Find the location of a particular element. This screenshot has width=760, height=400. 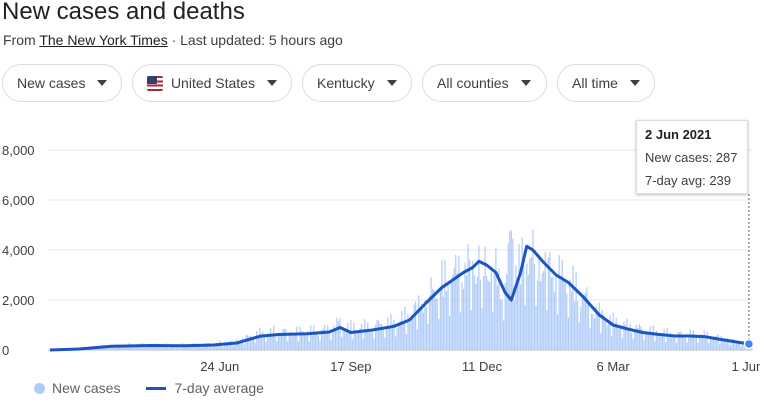

metric-dropdown-label: New cases is located at coordinates (51, 83).